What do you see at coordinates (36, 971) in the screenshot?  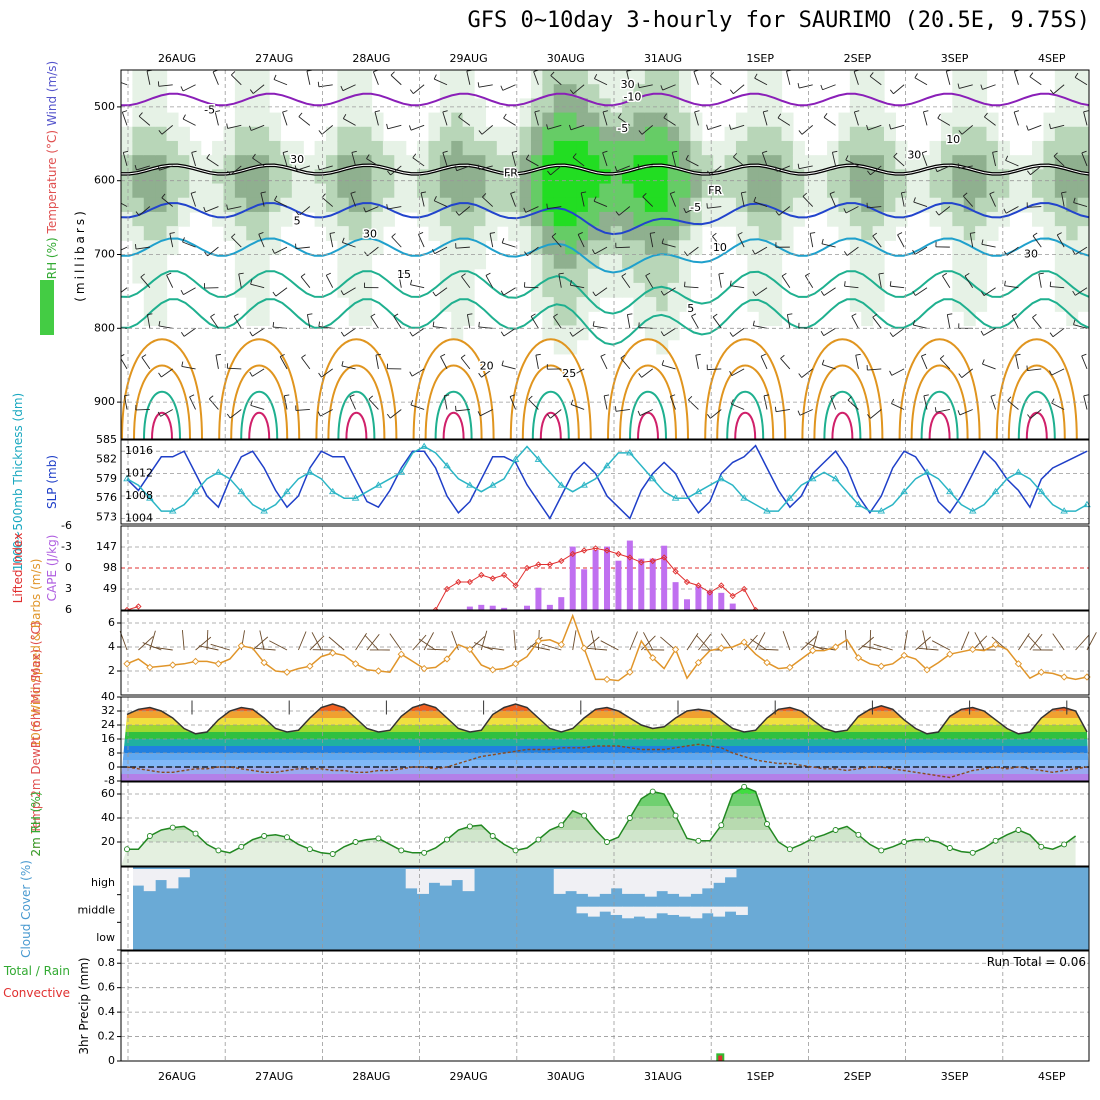 I see `precip-total-label: Total / Rain` at bounding box center [36, 971].